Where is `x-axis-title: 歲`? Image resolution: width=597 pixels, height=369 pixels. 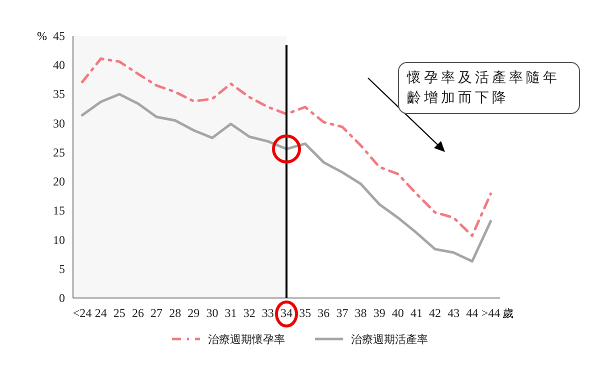
x-axis-title: 歲 is located at coordinates (508, 313).